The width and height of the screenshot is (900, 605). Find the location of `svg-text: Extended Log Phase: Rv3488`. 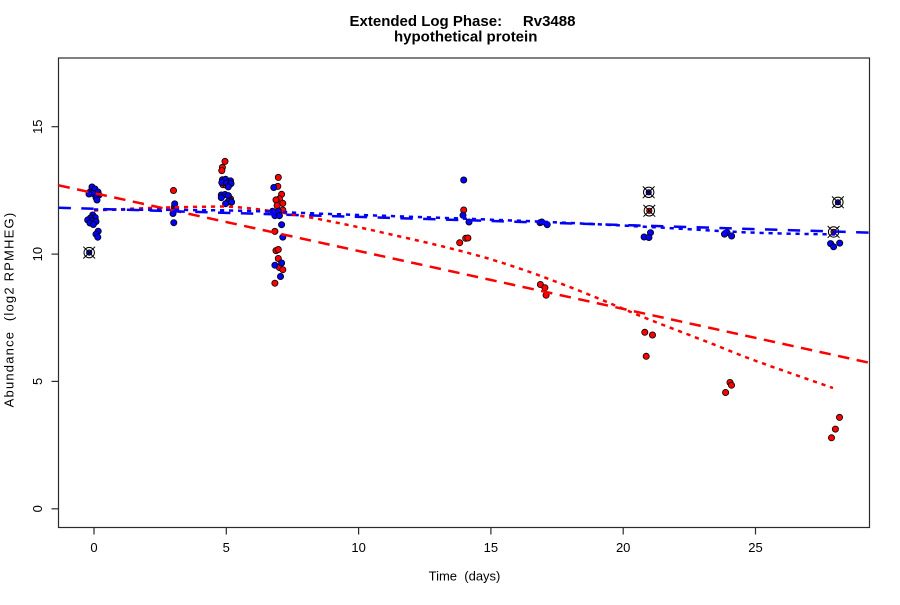

svg-text: Extended Log Phase: Rv3488 is located at coordinates (463, 21).